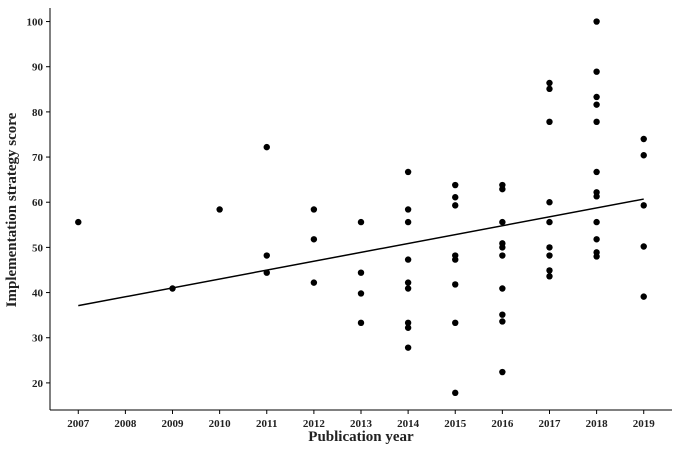  I want to click on y-tick-label: 70, so click(38, 158).